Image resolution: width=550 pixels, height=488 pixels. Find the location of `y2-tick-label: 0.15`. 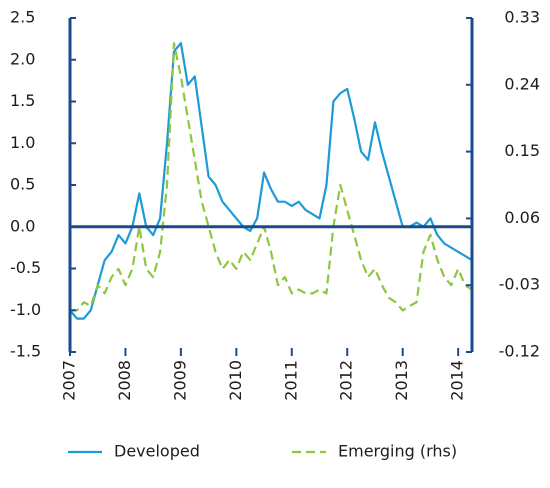

y2-tick-label: 0.15 is located at coordinates (522, 150).